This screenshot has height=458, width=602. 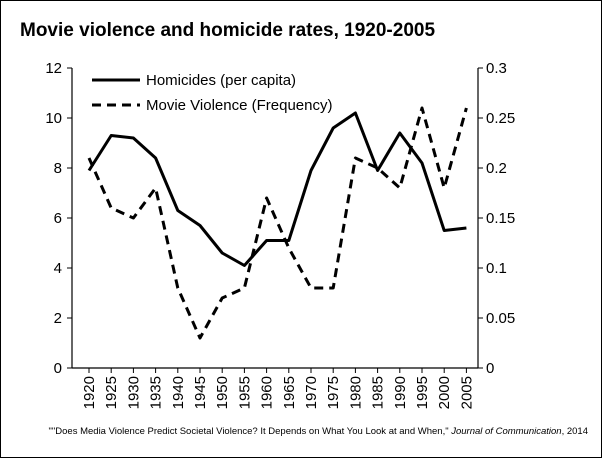 I want to click on x-tick-label: 1935, so click(x=156, y=392).